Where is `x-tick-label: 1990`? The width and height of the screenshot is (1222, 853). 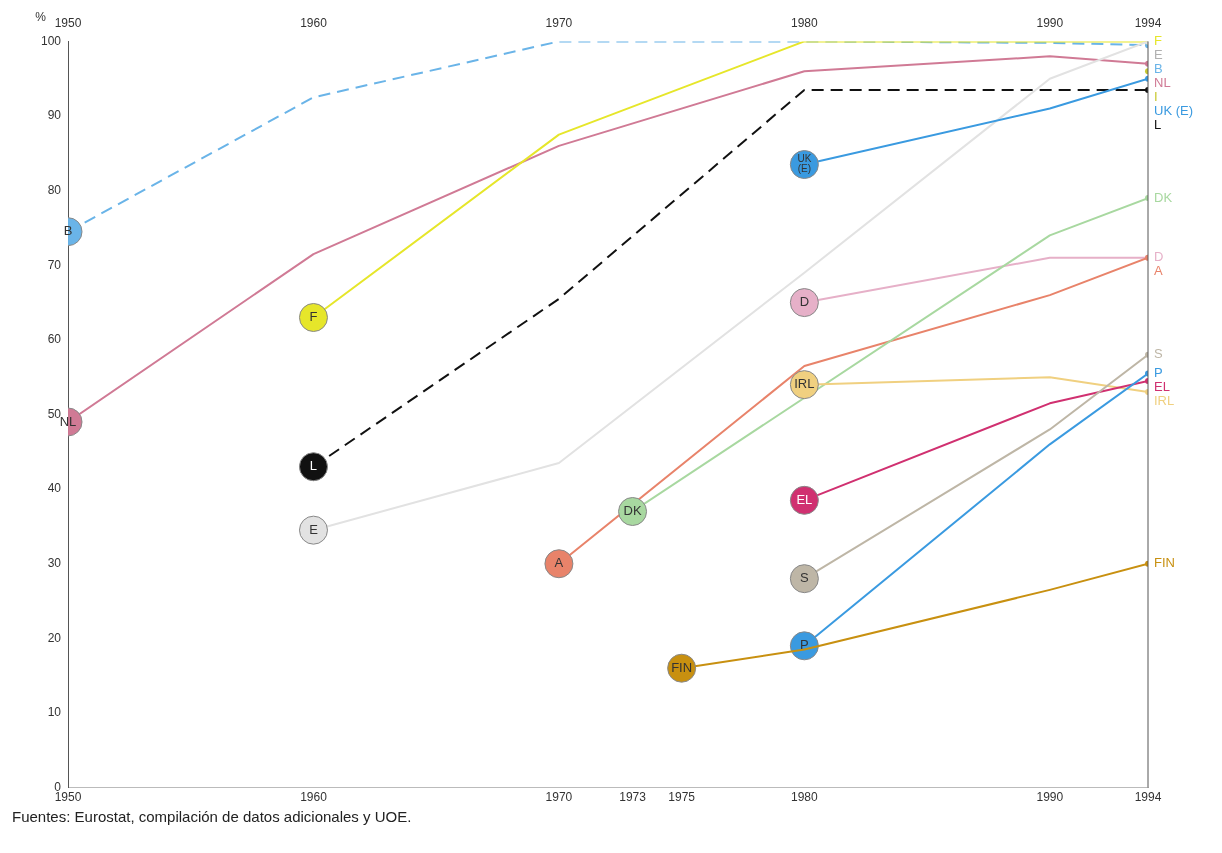 x-tick-label: 1990 is located at coordinates (1050, 797).